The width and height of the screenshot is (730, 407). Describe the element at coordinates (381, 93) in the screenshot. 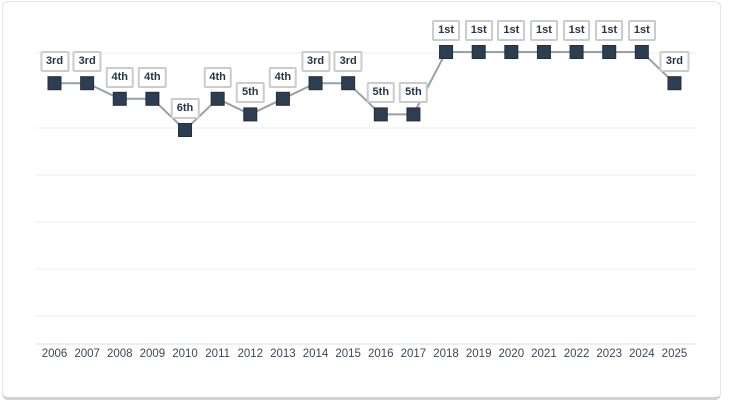

I see `rank-label-2016: 5th` at that location.